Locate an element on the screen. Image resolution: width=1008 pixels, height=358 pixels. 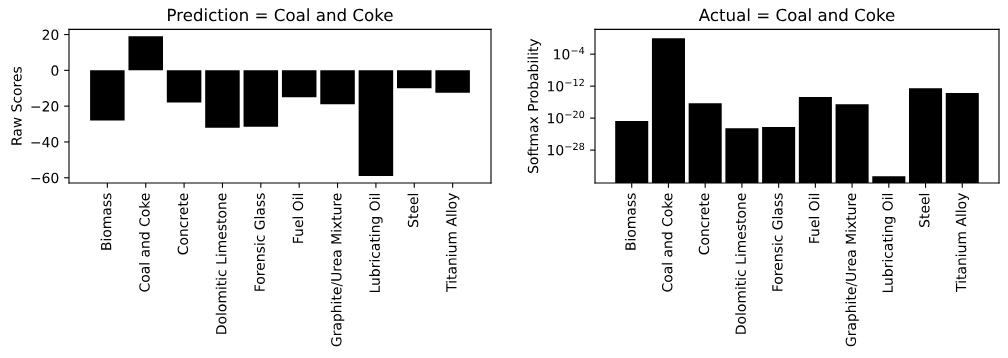
y-axis-title: Softmax Probability is located at coordinates (534, 105).